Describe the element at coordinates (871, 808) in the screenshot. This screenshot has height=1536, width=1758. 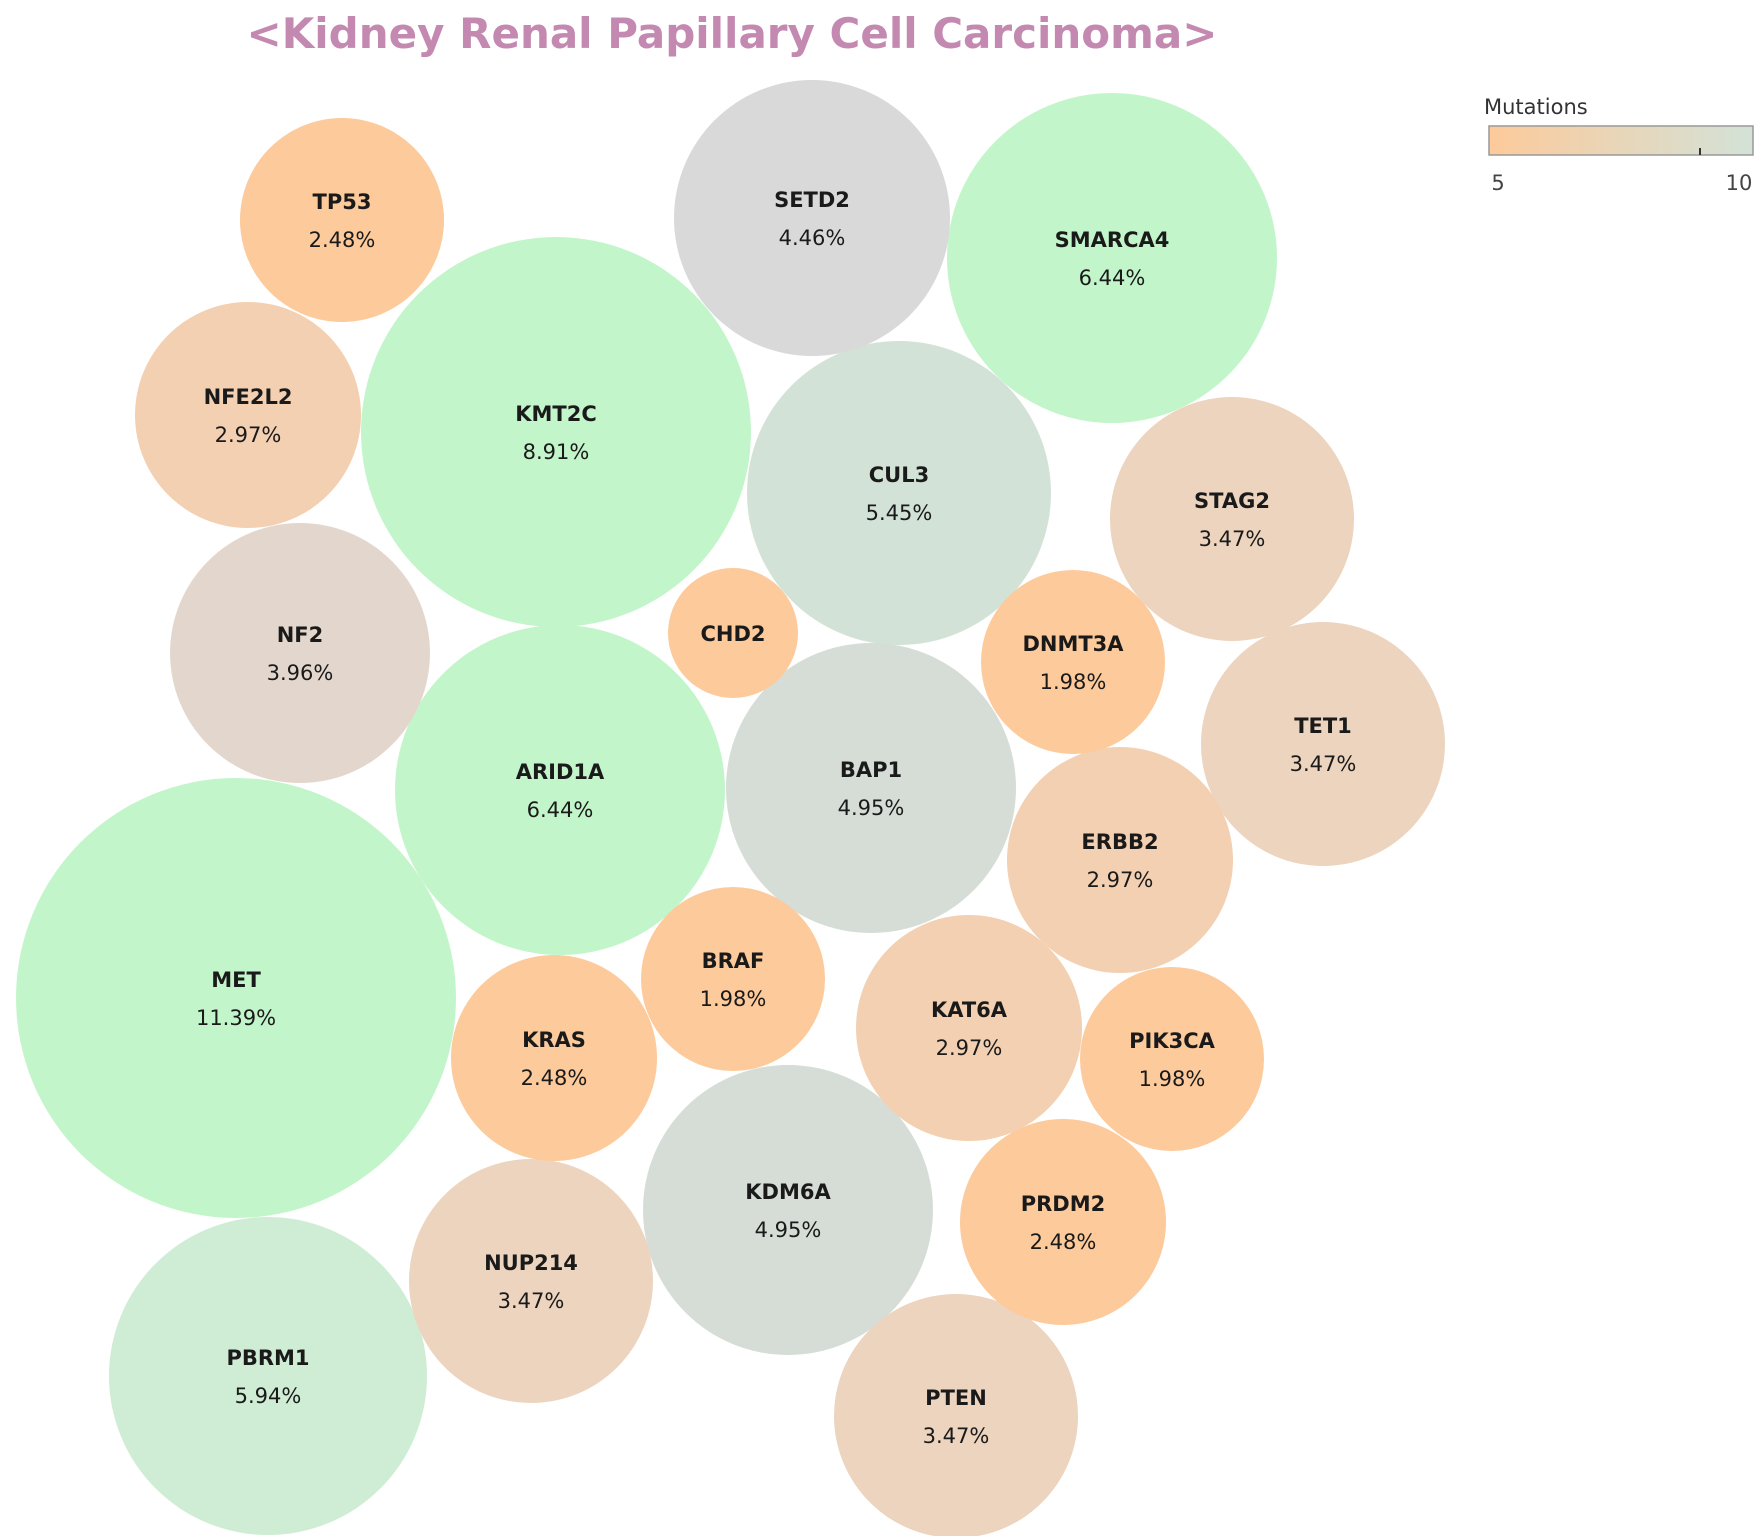
I see `bubble-percent-bap1: 4.95%` at that location.